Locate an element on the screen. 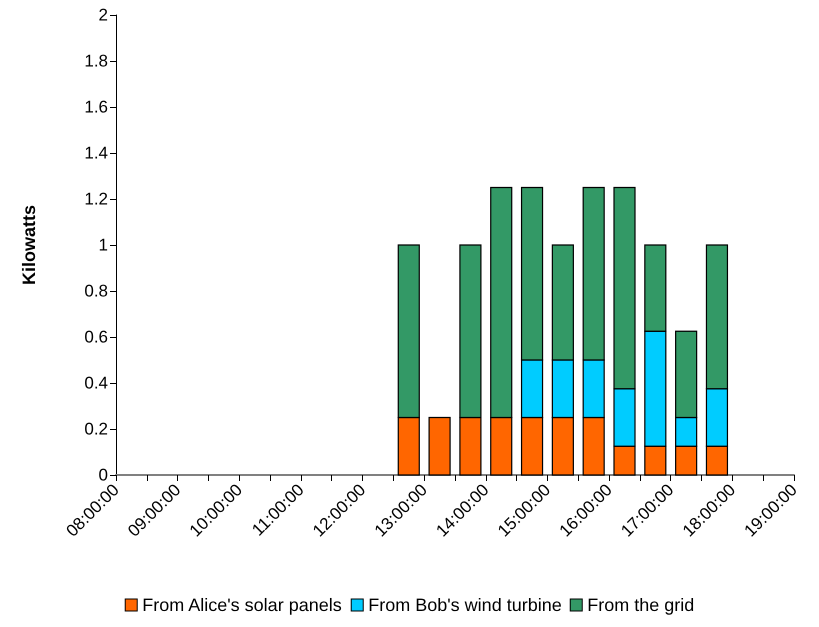  legend-label: From the grid is located at coordinates (640, 605).